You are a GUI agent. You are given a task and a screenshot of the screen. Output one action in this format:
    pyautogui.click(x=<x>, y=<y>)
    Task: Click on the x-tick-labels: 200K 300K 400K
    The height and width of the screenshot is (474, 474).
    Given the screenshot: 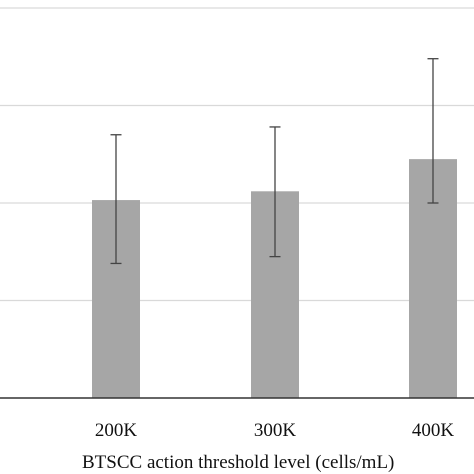 What is the action you would take?
    pyautogui.click(x=275, y=430)
    